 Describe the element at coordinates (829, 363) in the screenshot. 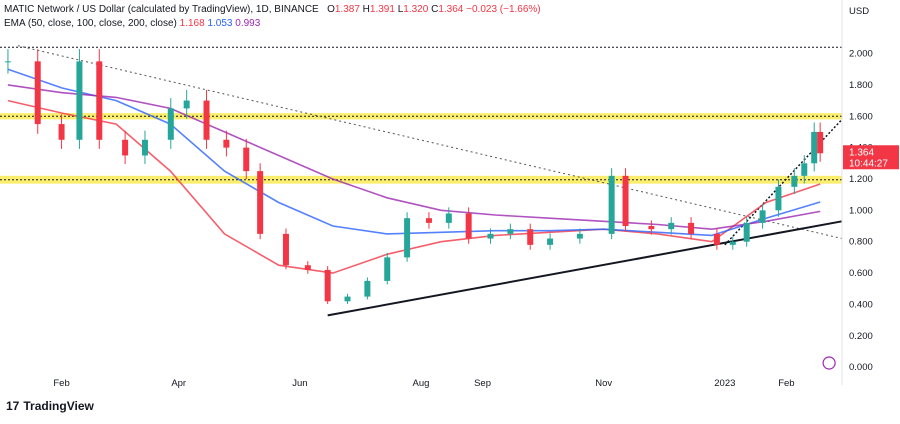

I see `lightning-icon` at that location.